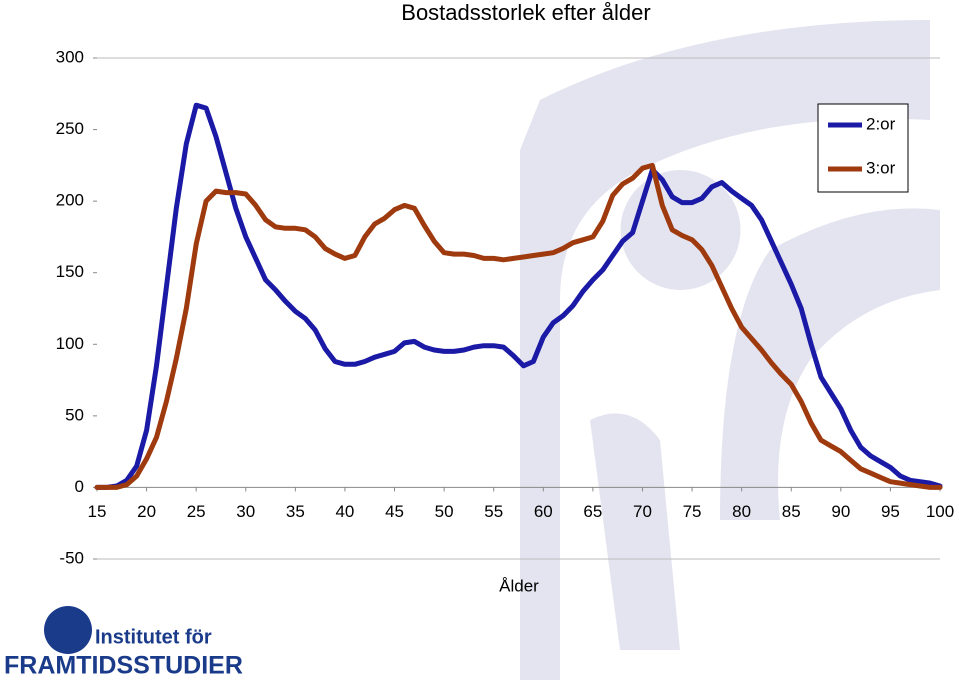  What do you see at coordinates (70, 271) in the screenshot?
I see `y-tick-label: 150` at bounding box center [70, 271].